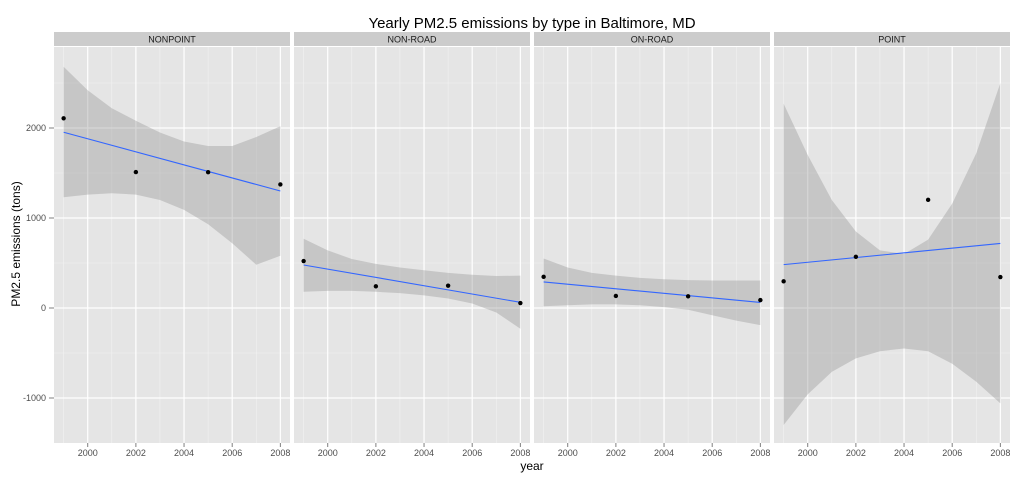  Describe the element at coordinates (531, 466) in the screenshot. I see `x-axis-title: year` at that location.